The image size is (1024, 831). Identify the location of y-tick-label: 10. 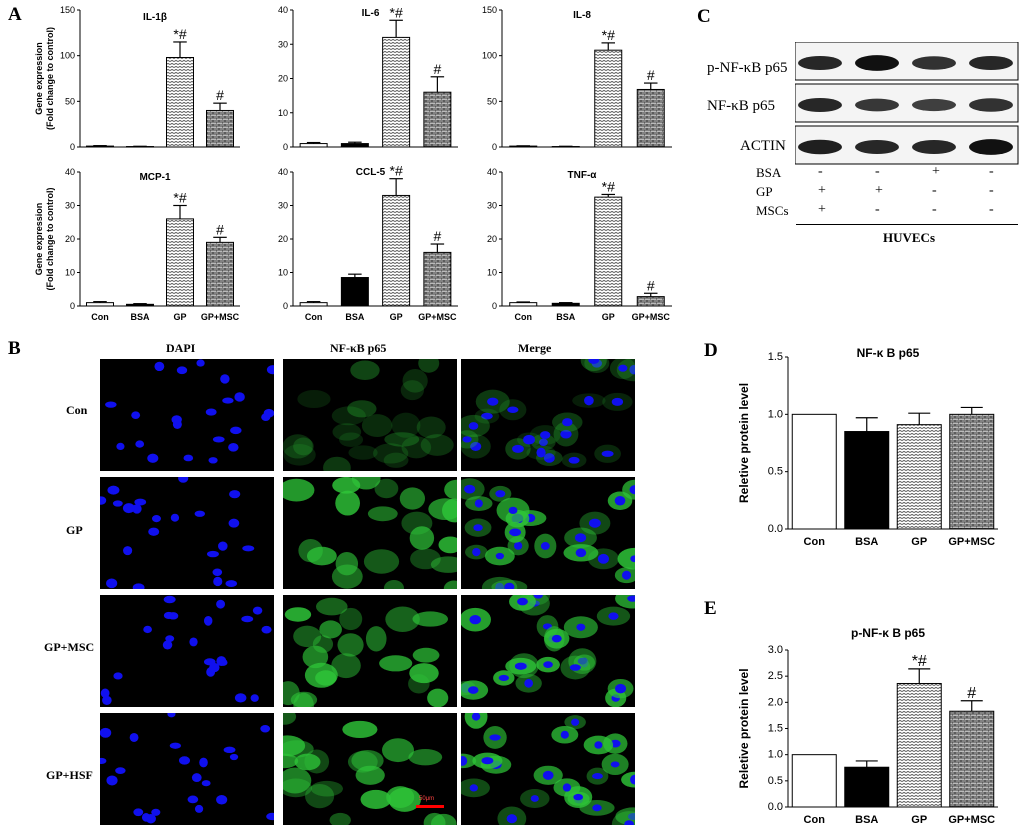
(283, 113).